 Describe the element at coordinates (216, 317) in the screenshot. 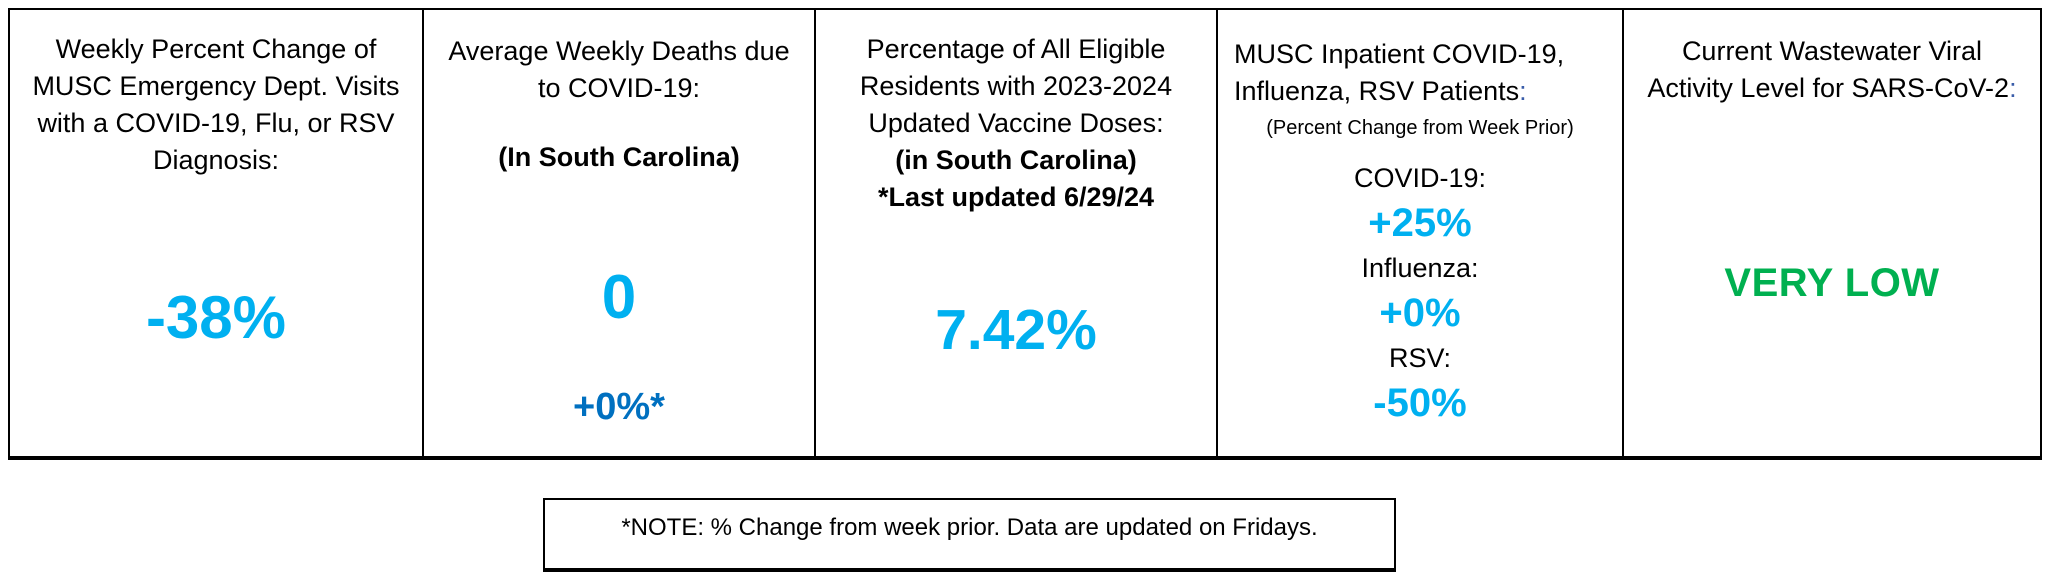

I see `panel-ed-visits-value: -38%` at that location.